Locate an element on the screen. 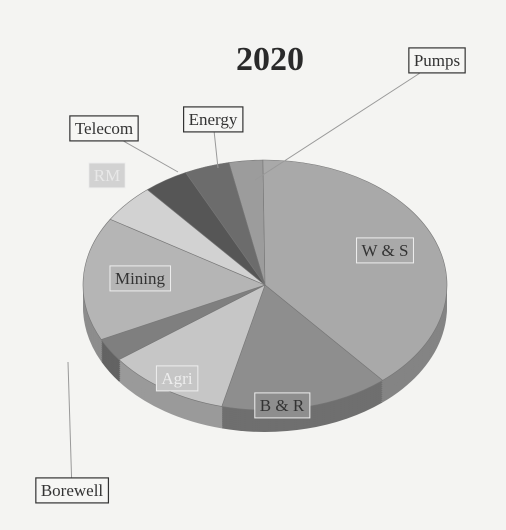  chart-title: 2020 is located at coordinates (270, 59).